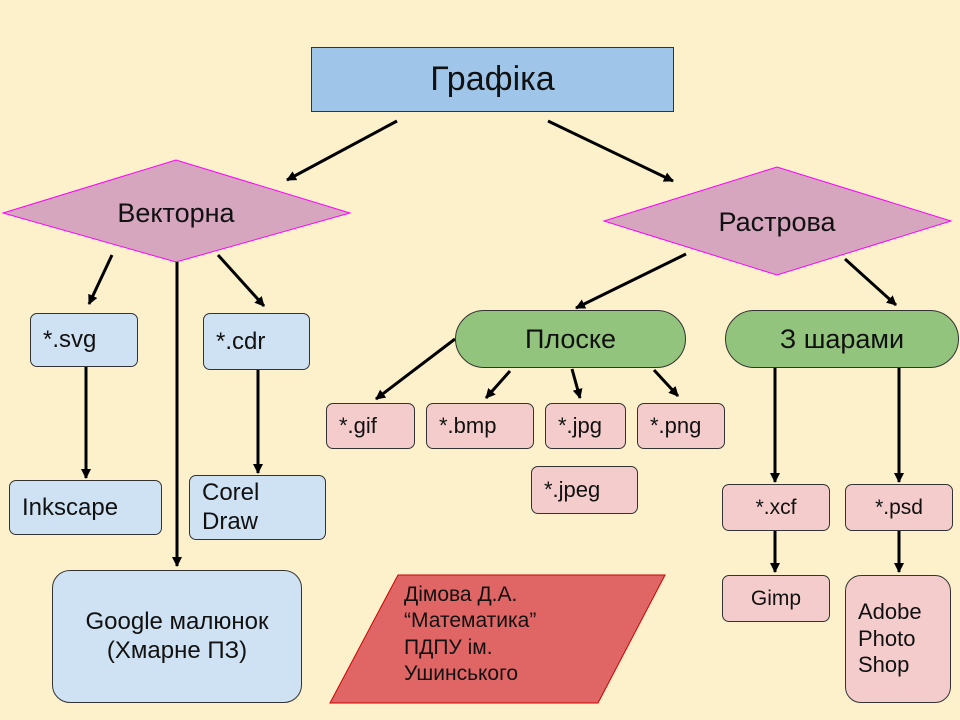  I want to click on arrow-title-to-raster, so click(610, 151).